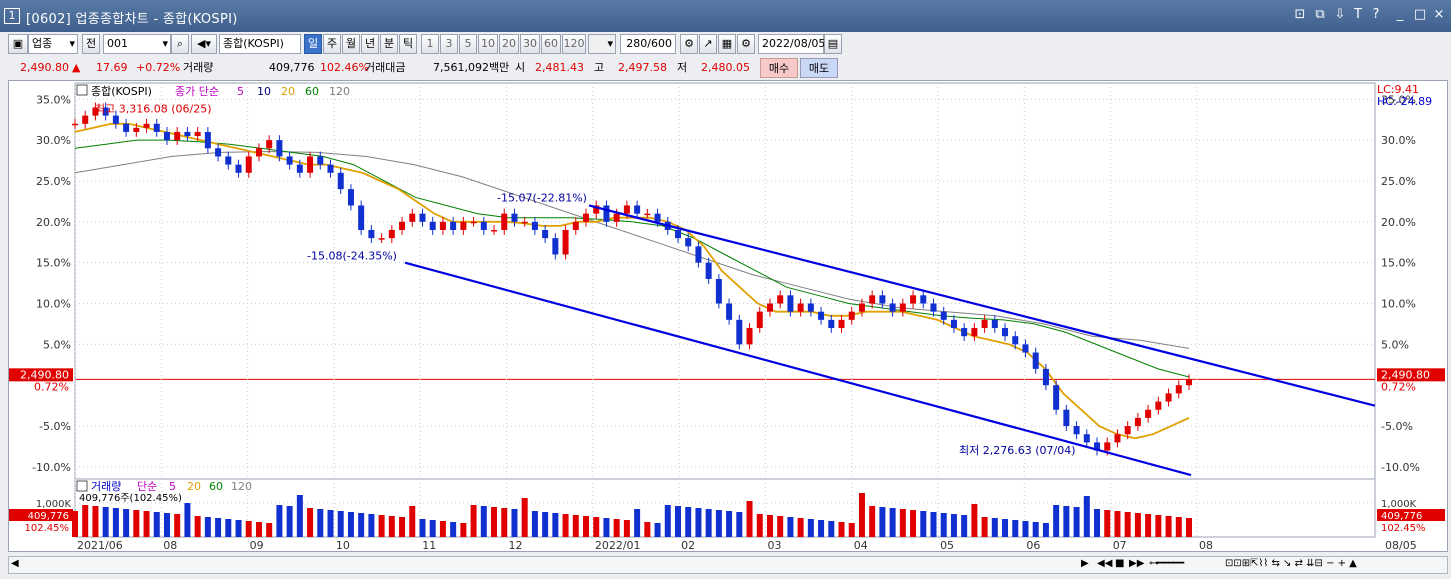 This screenshot has height=579, width=1451. Describe the element at coordinates (15, 563) in the screenshot. I see `scroll-left-icon: ◀` at that location.